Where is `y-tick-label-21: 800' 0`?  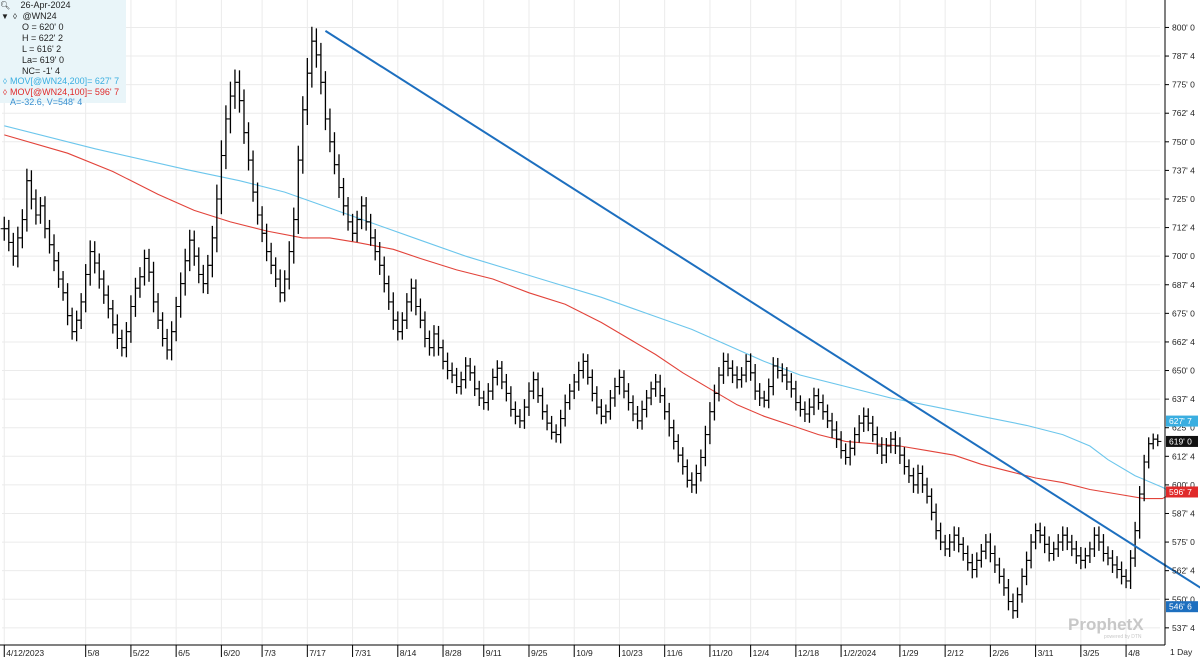 y-tick-label-21: 800' 0 is located at coordinates (1183, 27).